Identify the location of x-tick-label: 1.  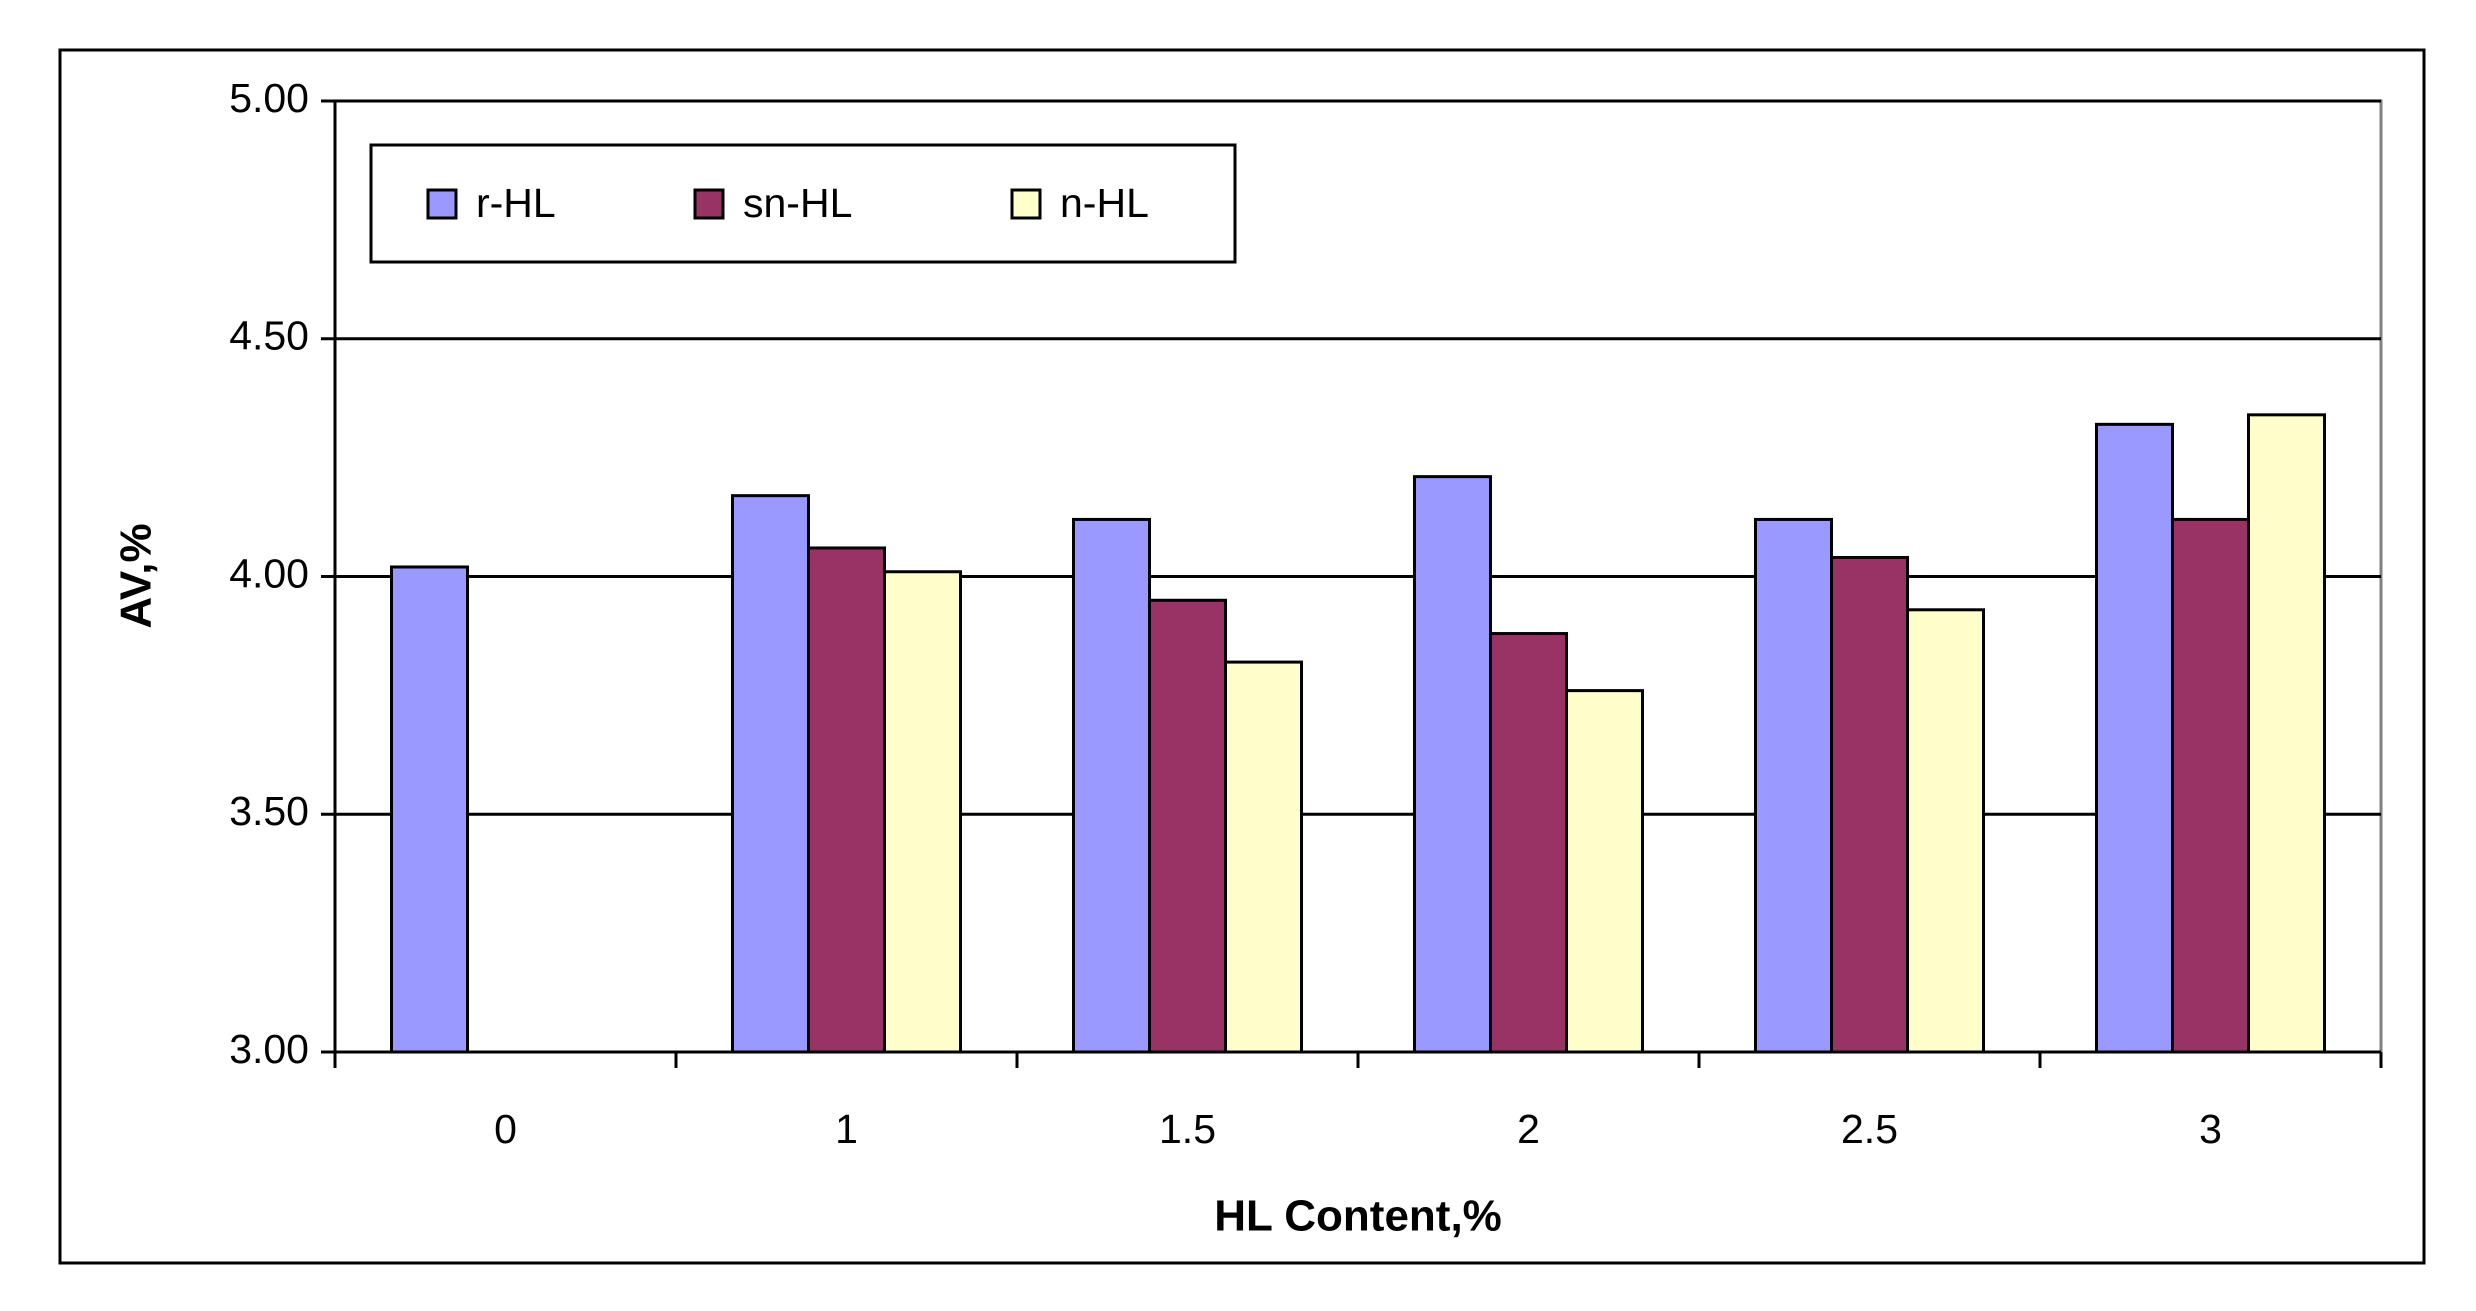
(846, 1129).